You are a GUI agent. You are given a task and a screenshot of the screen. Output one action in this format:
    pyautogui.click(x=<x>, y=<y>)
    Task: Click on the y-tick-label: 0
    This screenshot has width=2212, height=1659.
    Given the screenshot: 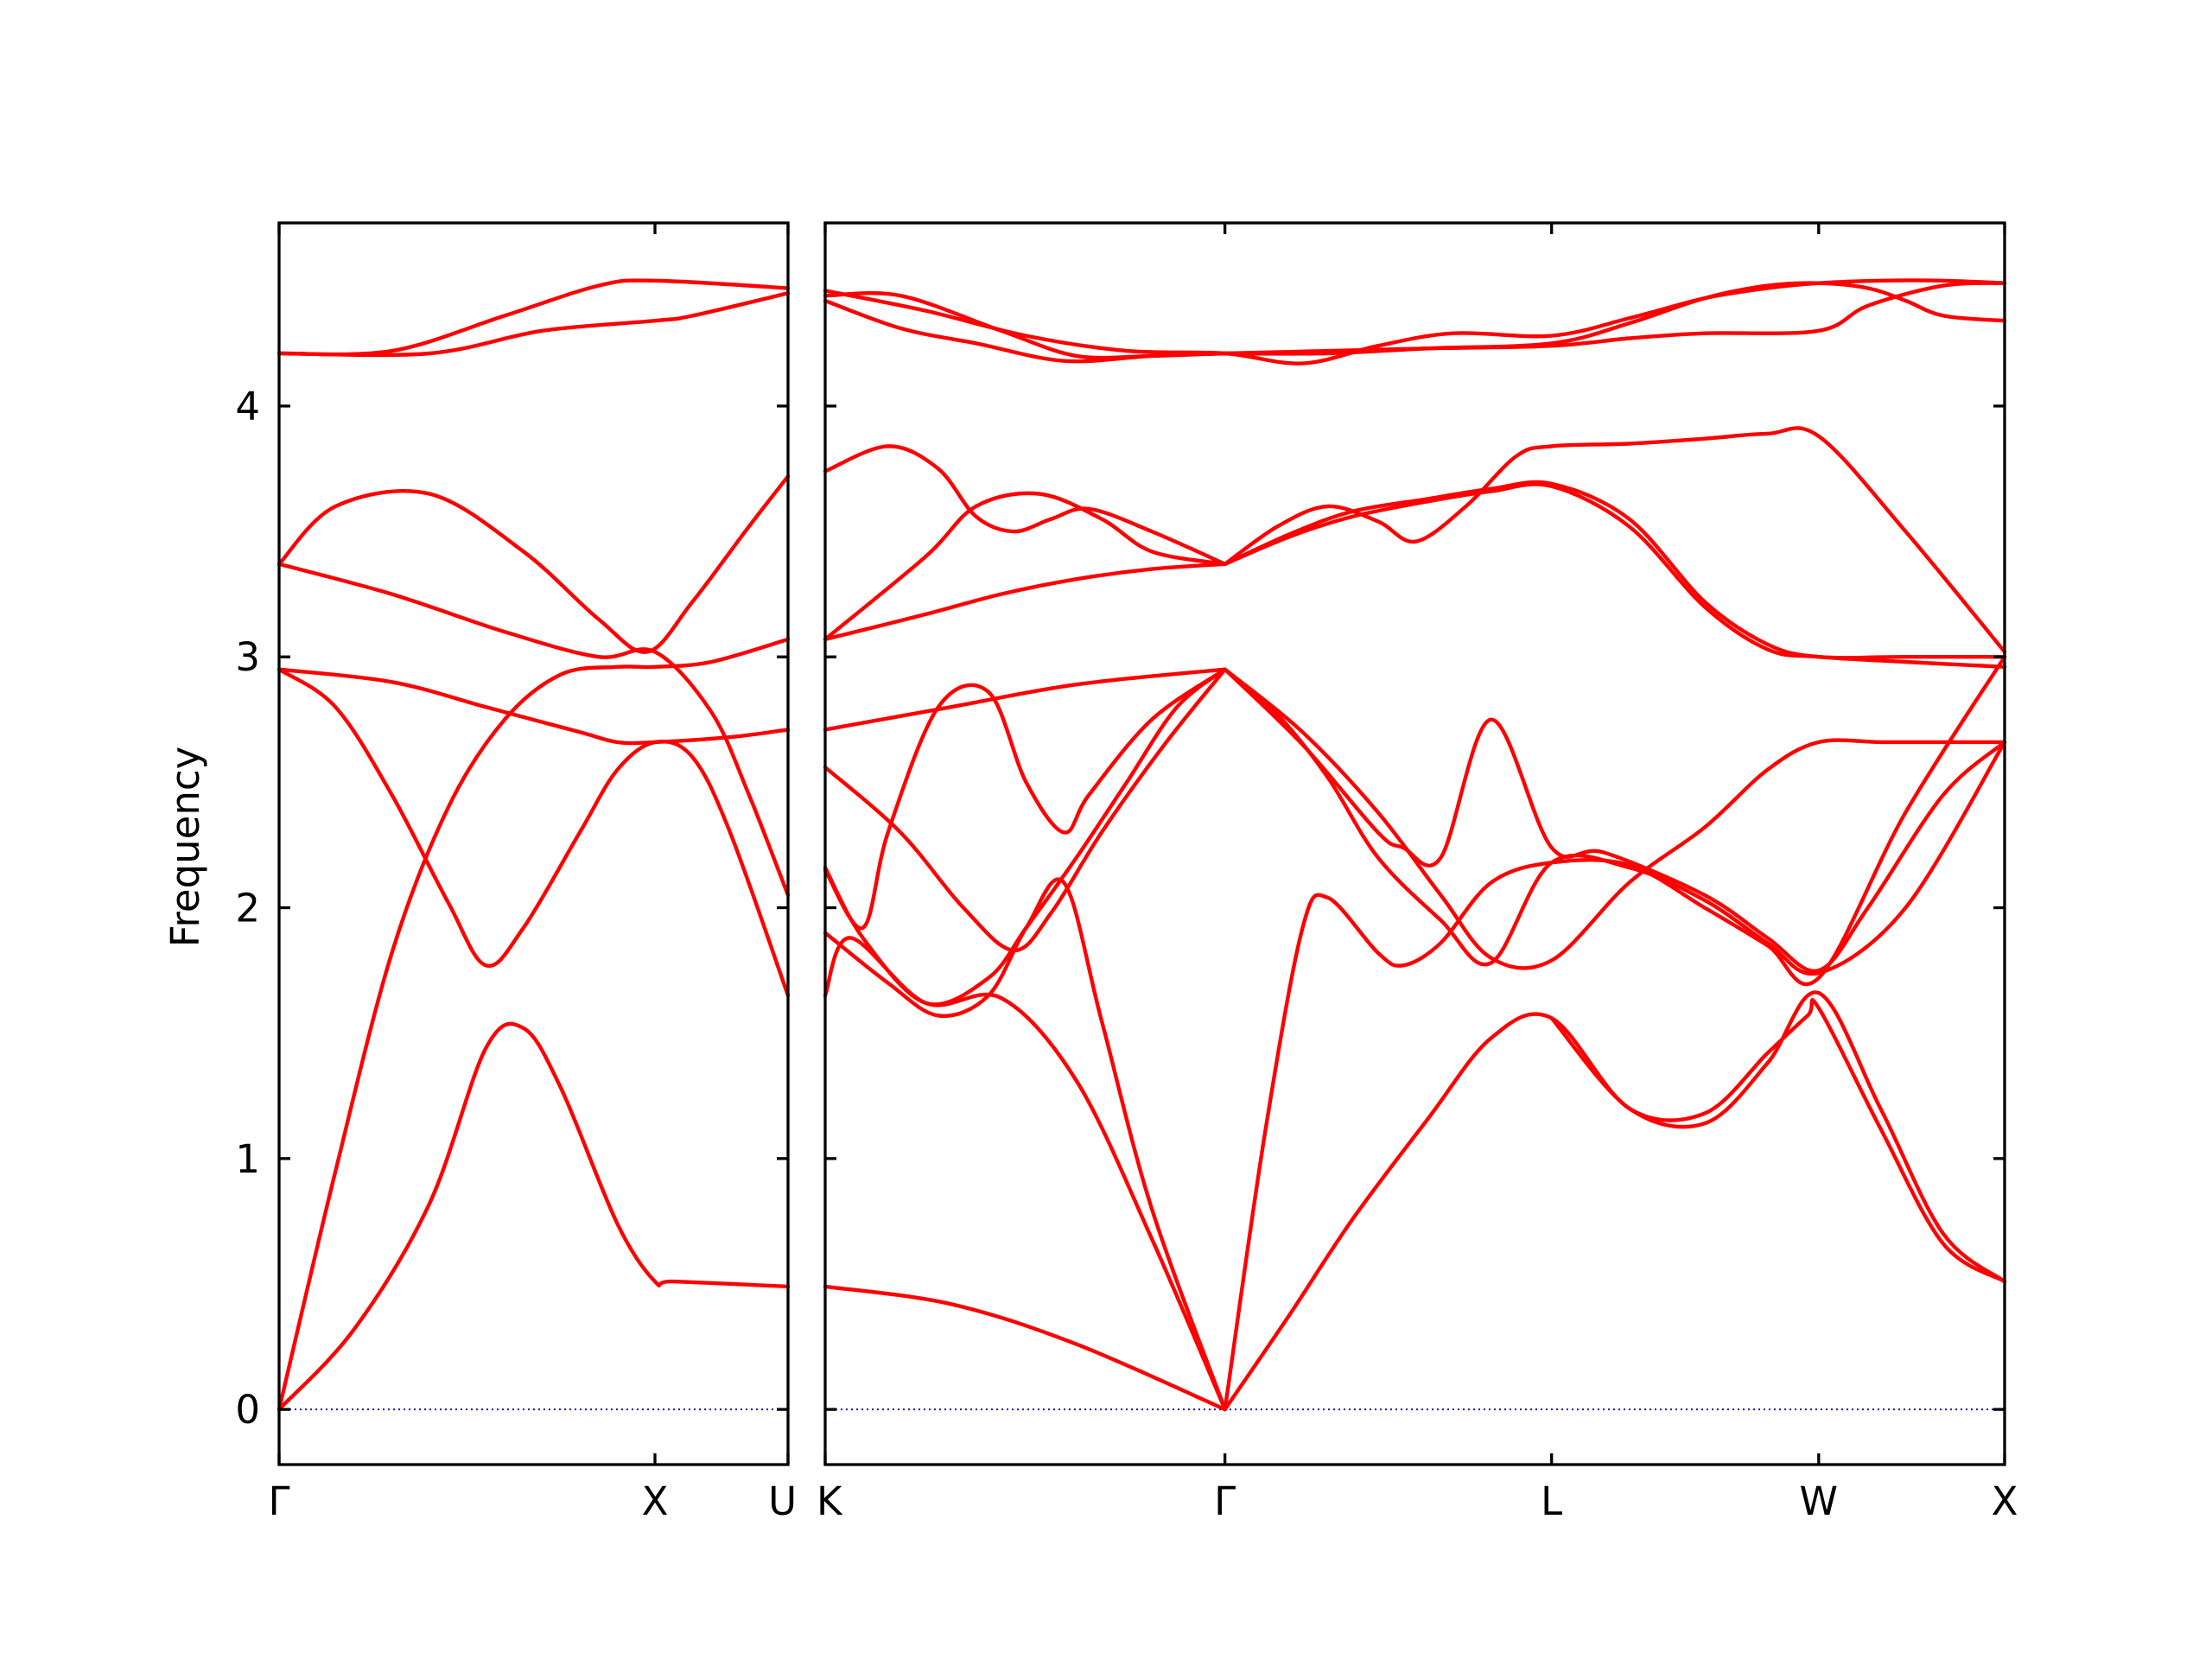 What is the action you would take?
    pyautogui.click(x=247, y=1410)
    